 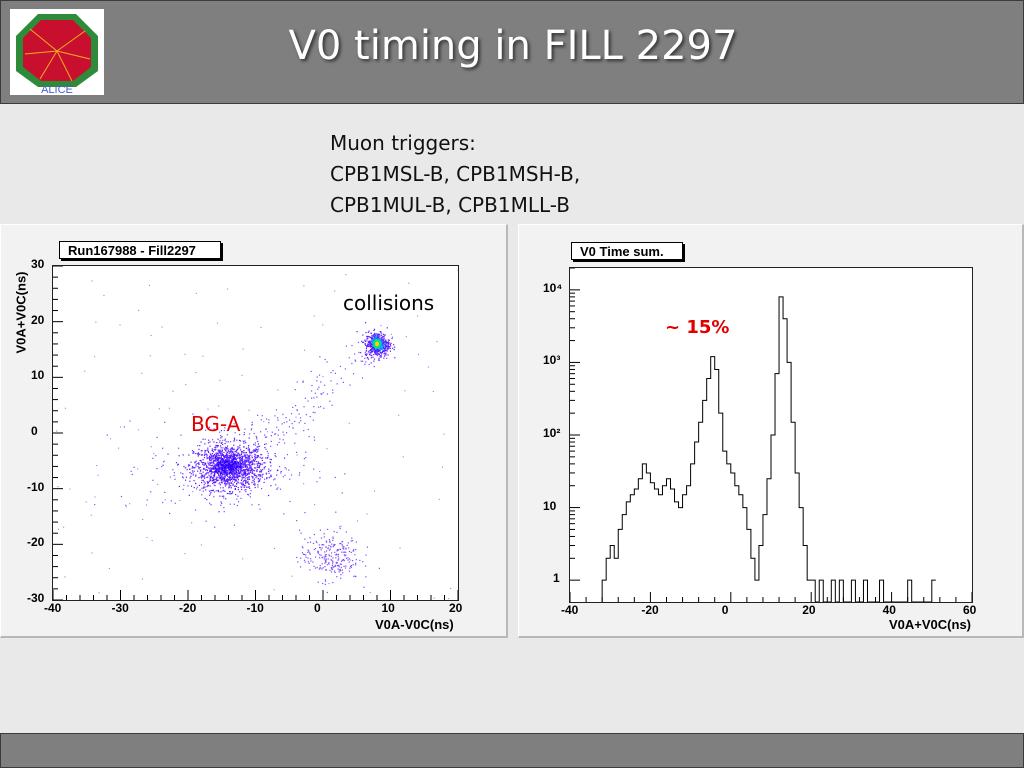 What do you see at coordinates (450, 205) in the screenshot?
I see `trigger-line: CPB1MUL-B, CPB1MLL-B` at bounding box center [450, 205].